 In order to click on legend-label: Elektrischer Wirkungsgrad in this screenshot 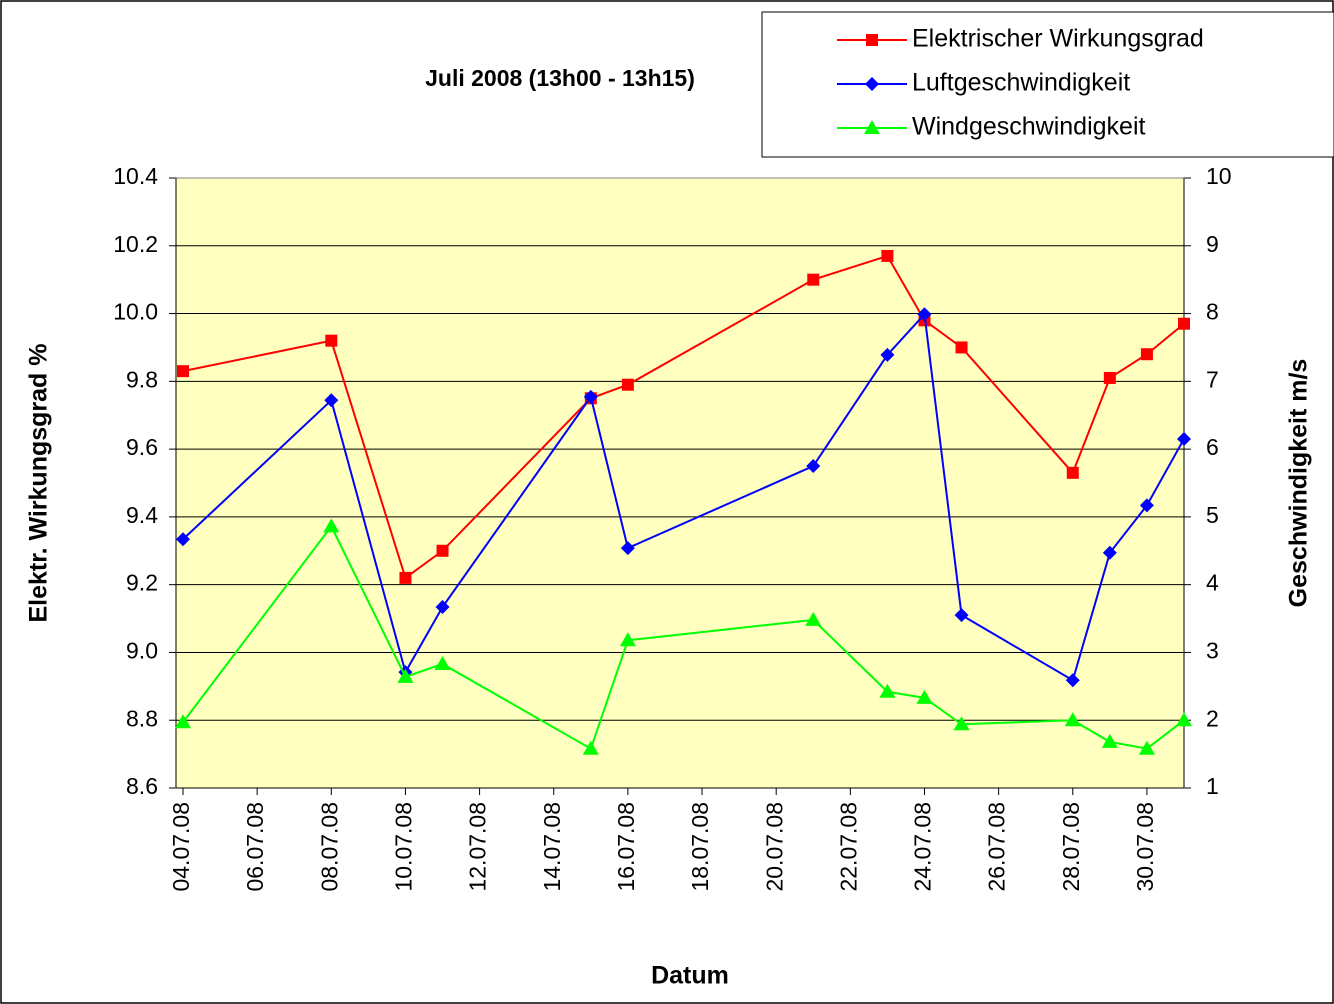, I will do `click(1058, 39)`.